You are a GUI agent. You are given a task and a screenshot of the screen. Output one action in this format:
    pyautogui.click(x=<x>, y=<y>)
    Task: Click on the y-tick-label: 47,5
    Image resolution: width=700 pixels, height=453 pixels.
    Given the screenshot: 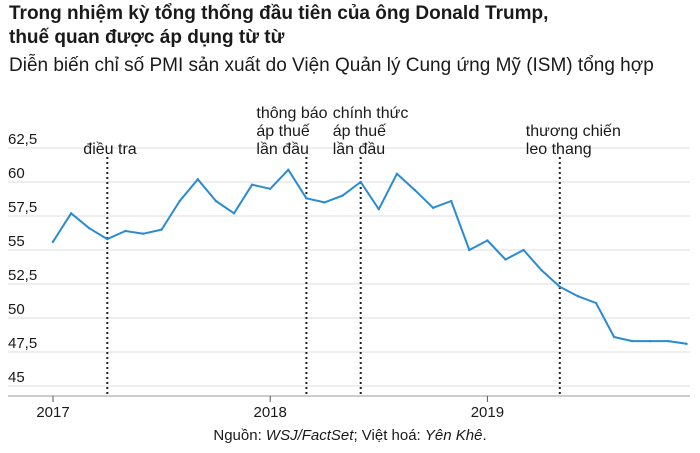 What is the action you would take?
    pyautogui.click(x=22, y=343)
    